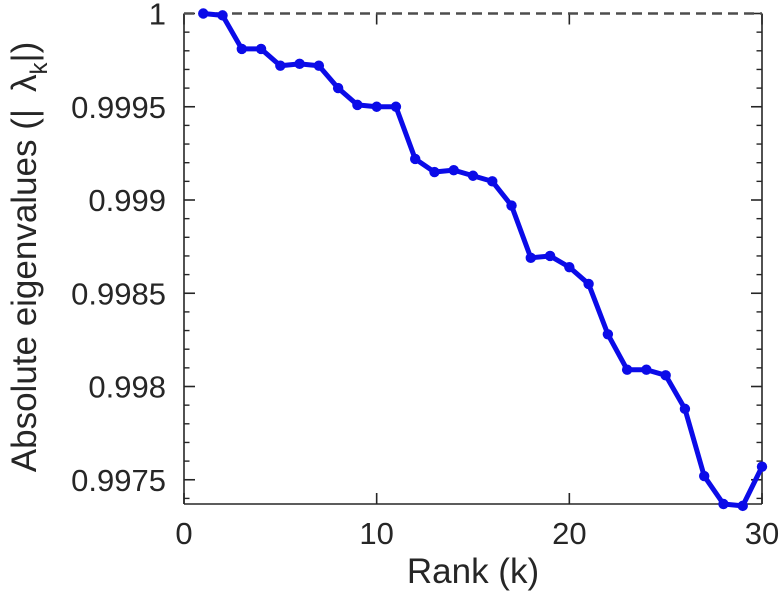 Image resolution: width=782 pixels, height=600 pixels. Describe the element at coordinates (762, 533) in the screenshot. I see `x-tick-label: 30` at that location.